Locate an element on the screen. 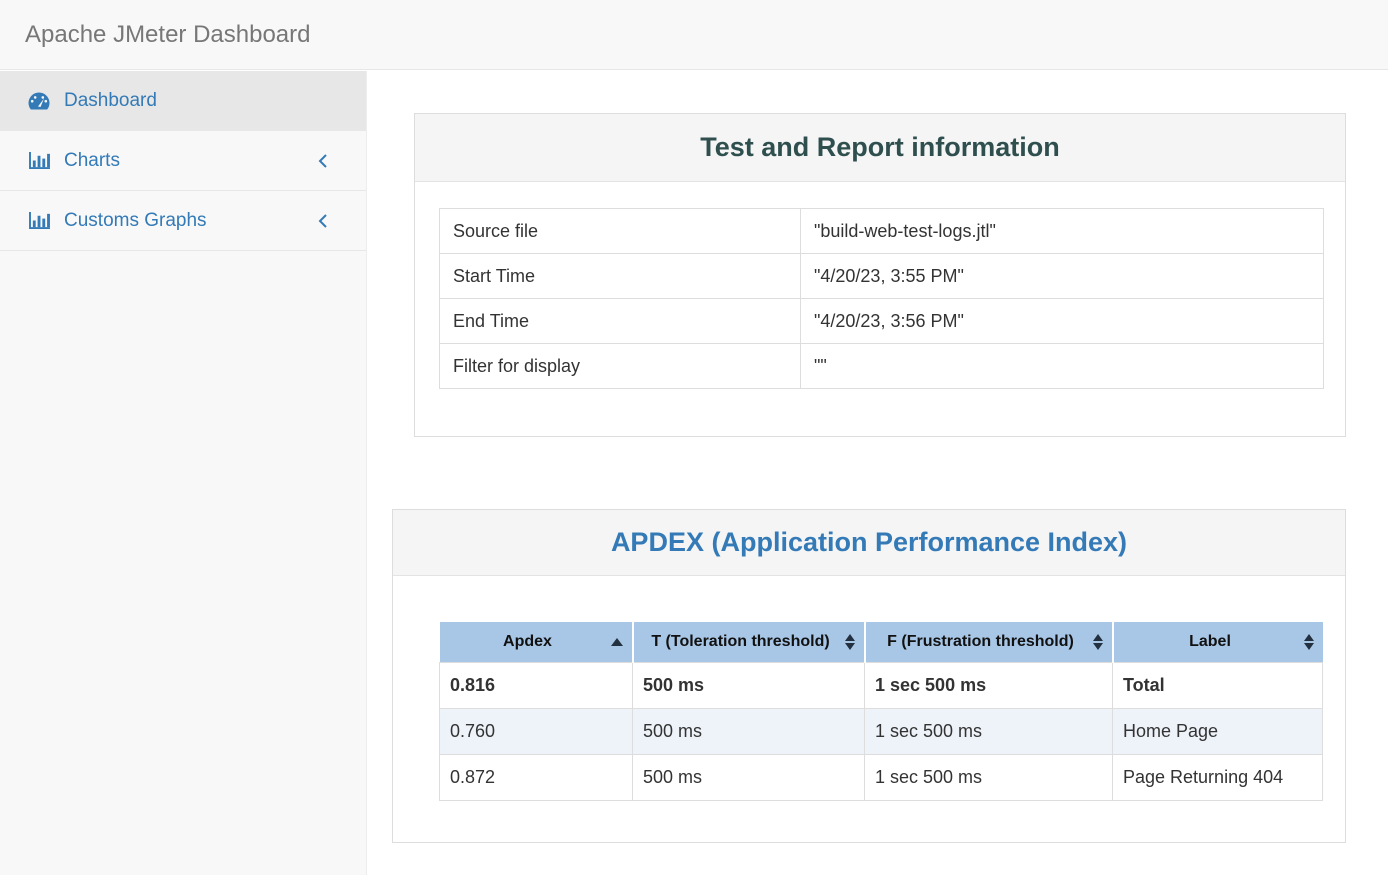  column-header-frustration: F (Frustration threshold) is located at coordinates (988, 642).